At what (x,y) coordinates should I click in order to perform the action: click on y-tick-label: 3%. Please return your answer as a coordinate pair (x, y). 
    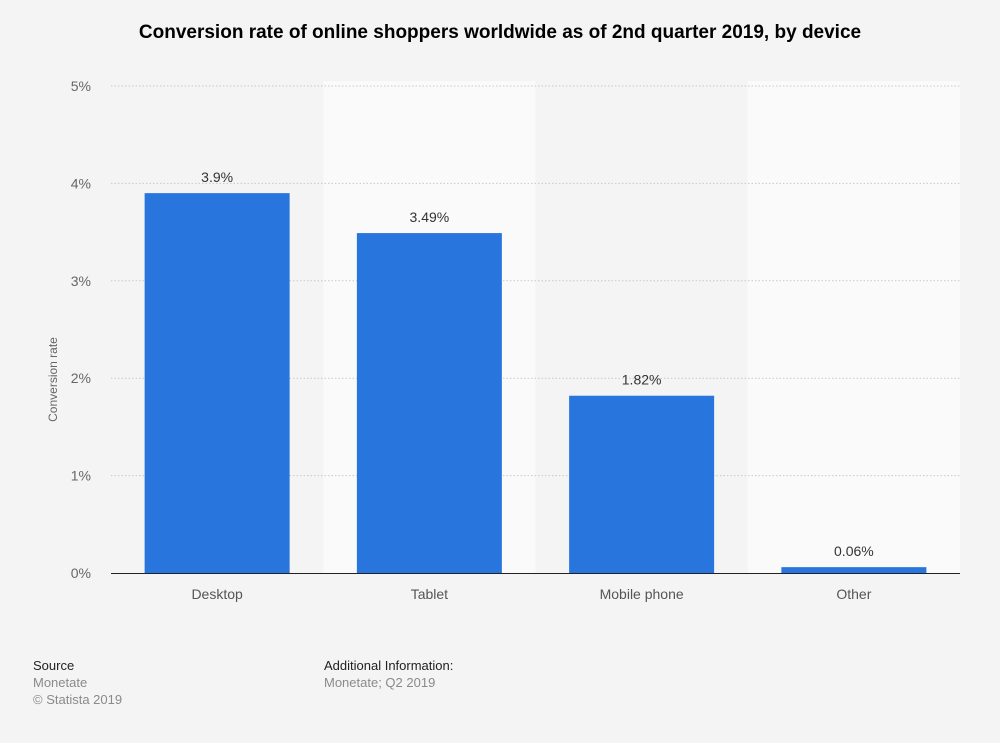
    Looking at the image, I should click on (81, 281).